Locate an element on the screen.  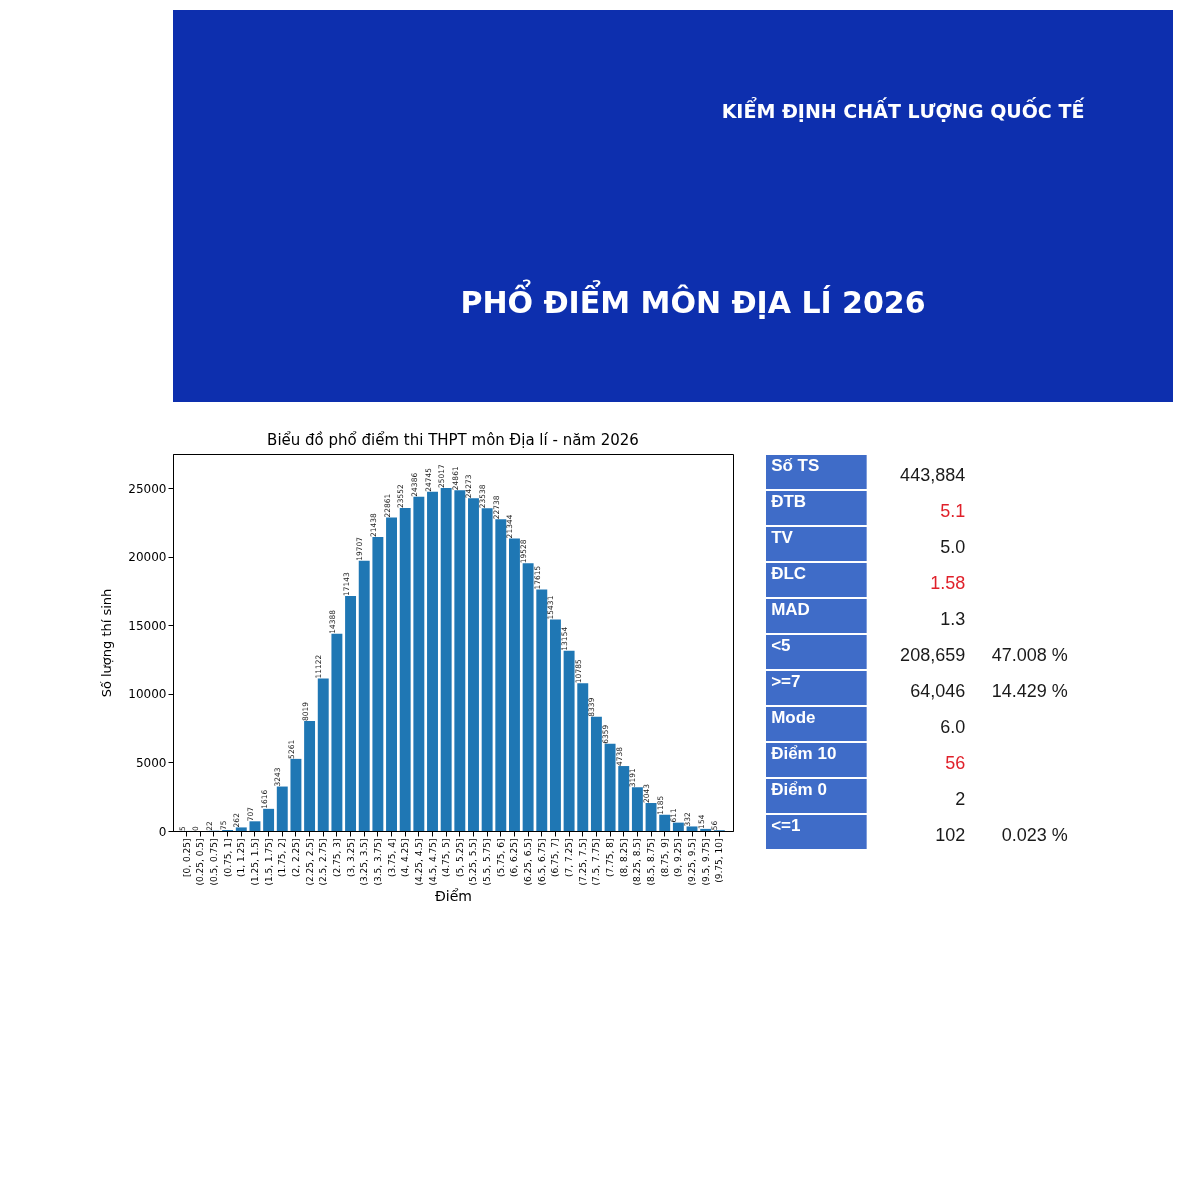
category-label: Điểm 10 is located at coordinates (804, 754).